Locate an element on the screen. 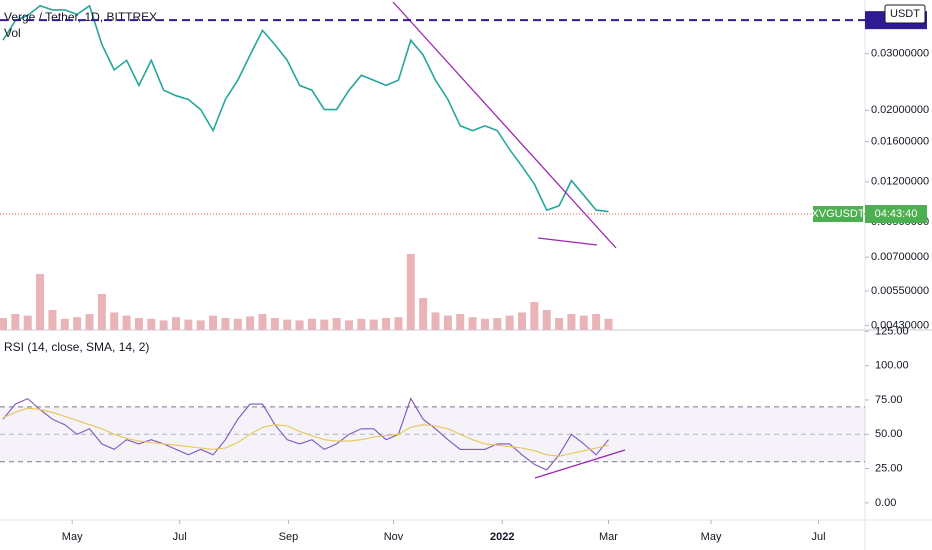 This screenshot has width=932, height=550. volume-label: Vol is located at coordinates (12, 33).